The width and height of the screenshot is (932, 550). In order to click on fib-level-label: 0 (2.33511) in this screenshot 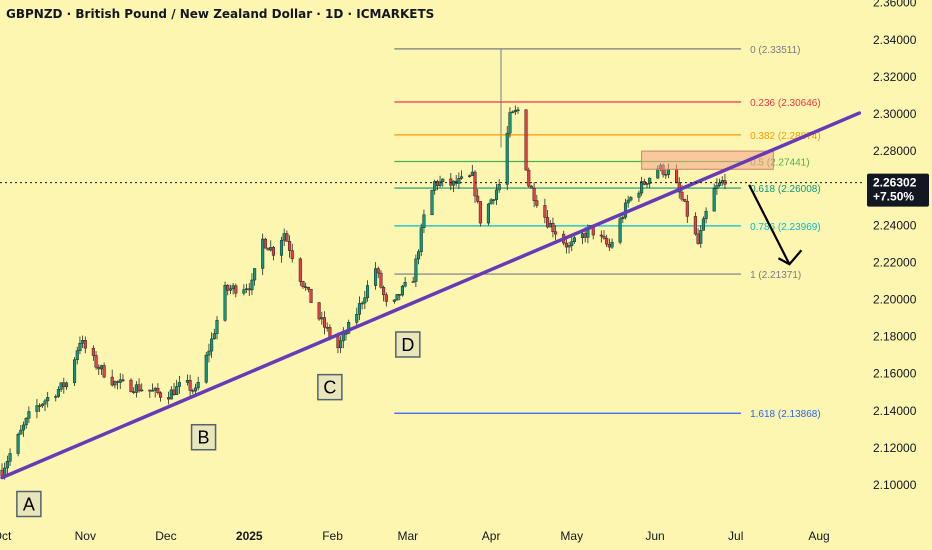, I will do `click(775, 50)`.